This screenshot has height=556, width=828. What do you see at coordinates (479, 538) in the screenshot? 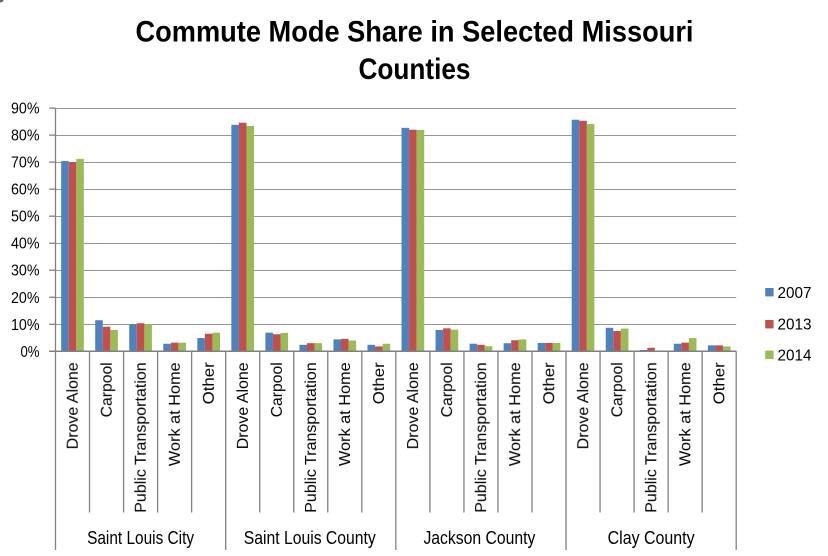
I see `svg-text: Jackson County` at bounding box center [479, 538].